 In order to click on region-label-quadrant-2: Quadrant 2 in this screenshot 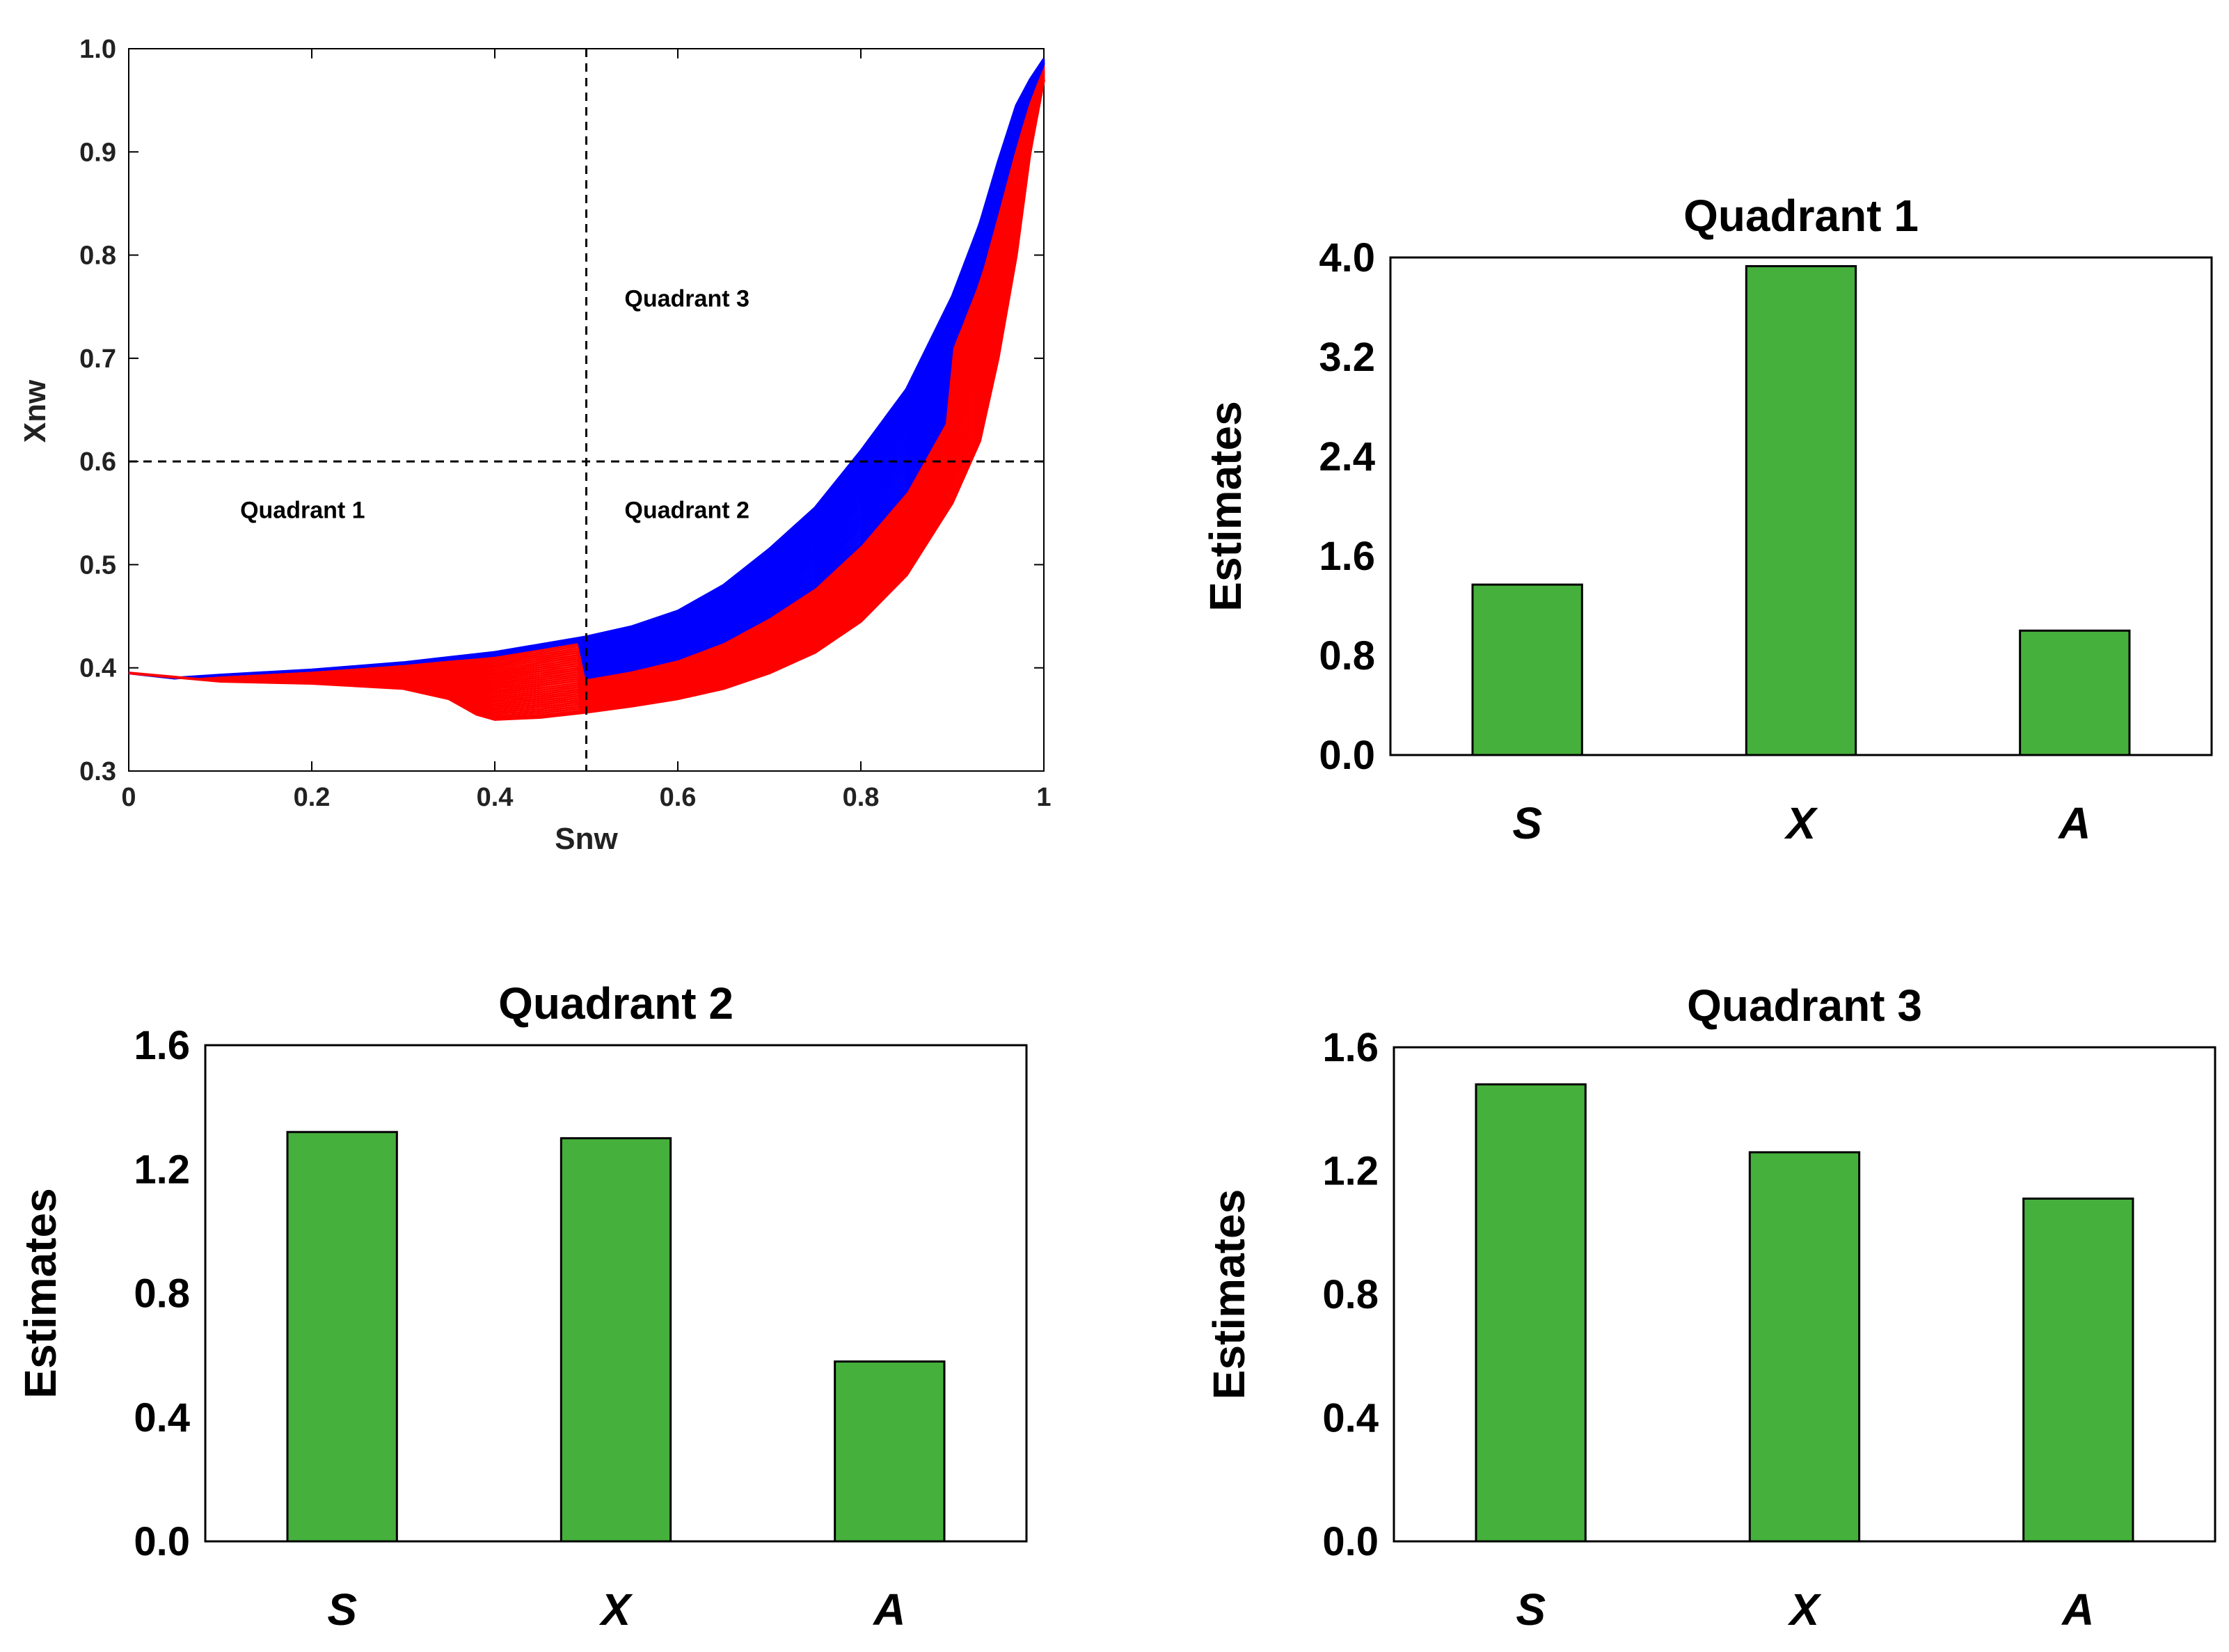, I will do `click(686, 511)`.